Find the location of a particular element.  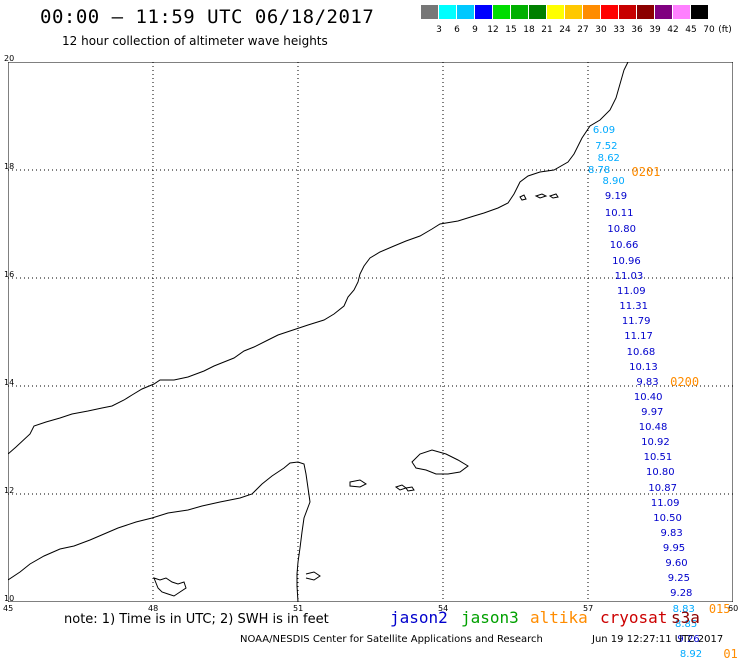

generated-timestamp: Jun 19 12:27:11 UTC 2017 is located at coordinates (658, 639).